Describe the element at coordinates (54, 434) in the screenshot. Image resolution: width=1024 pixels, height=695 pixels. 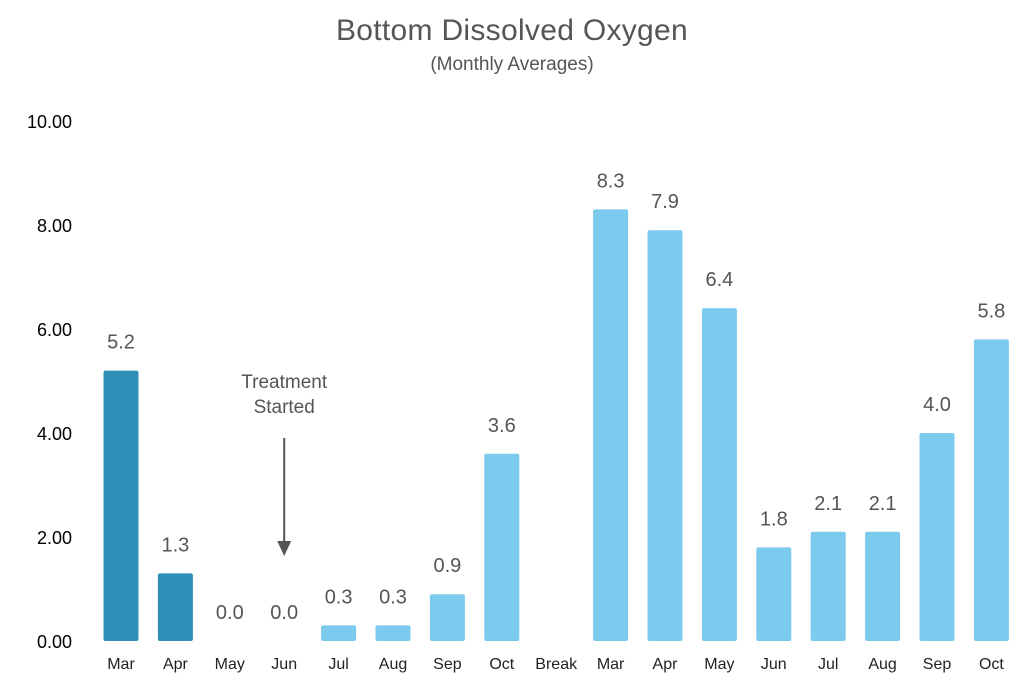
I see `y-tick-label: 4.00` at that location.